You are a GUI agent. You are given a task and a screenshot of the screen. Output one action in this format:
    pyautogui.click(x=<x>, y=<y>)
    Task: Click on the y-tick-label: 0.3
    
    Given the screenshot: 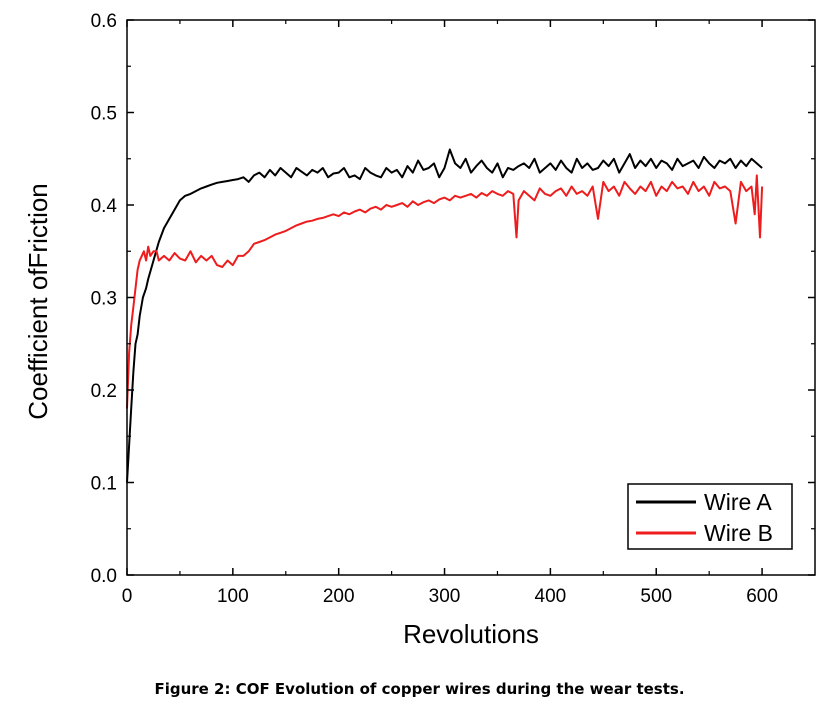 What is the action you would take?
    pyautogui.click(x=104, y=299)
    